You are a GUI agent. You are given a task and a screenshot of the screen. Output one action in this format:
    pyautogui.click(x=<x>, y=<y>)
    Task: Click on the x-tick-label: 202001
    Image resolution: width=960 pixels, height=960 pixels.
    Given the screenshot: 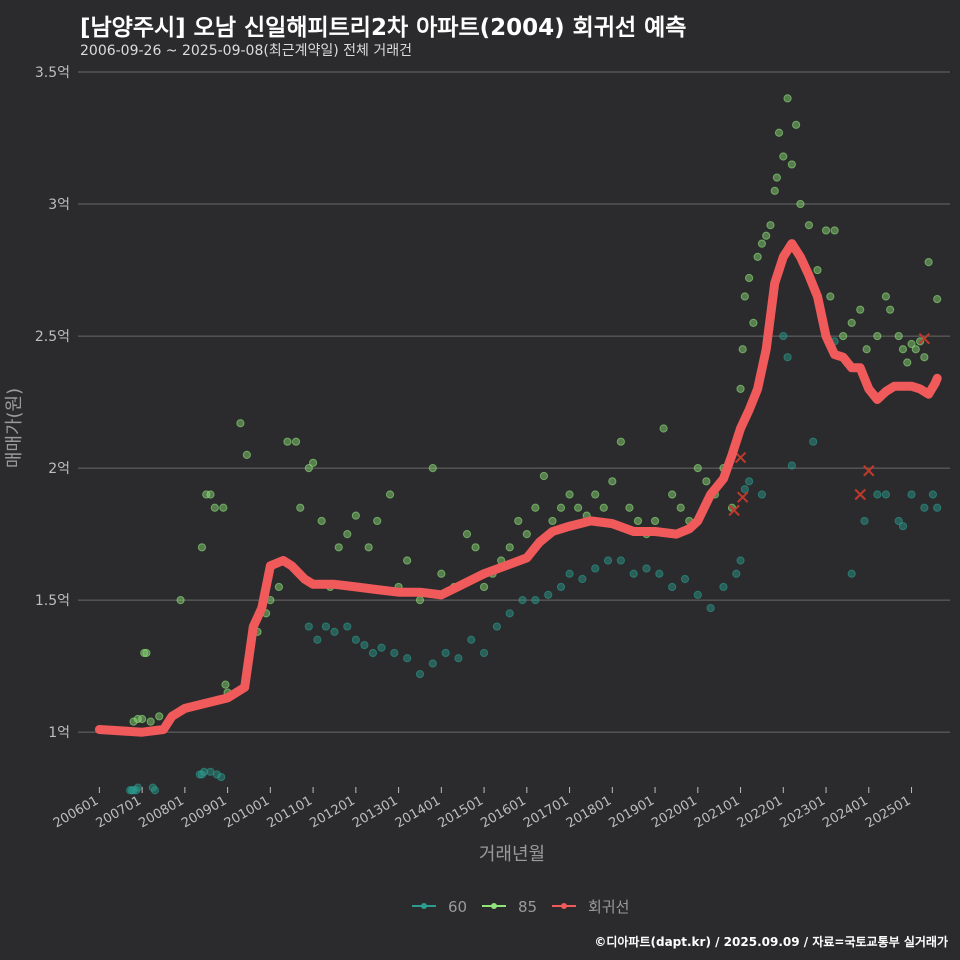 What is the action you would take?
    pyautogui.click(x=674, y=812)
    